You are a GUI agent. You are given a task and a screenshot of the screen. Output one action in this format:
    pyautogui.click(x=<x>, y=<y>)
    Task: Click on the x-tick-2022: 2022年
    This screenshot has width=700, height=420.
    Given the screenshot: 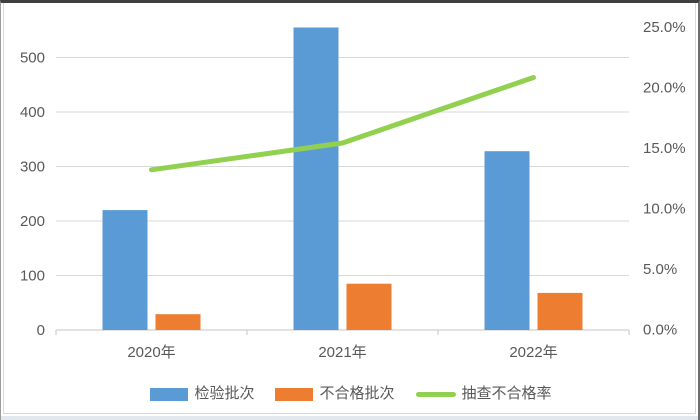 What is the action you would take?
    pyautogui.click(x=533, y=352)
    